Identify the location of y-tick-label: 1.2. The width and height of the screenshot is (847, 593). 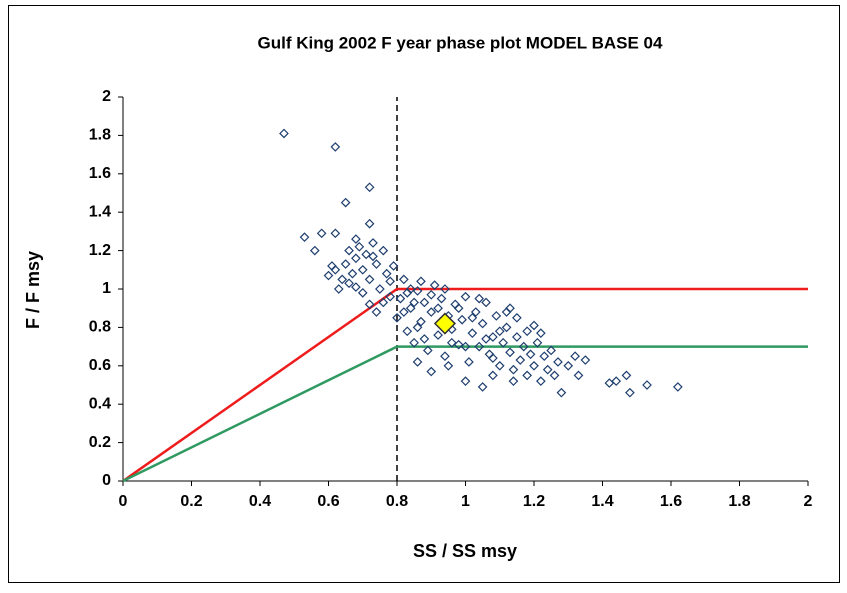
(100, 250).